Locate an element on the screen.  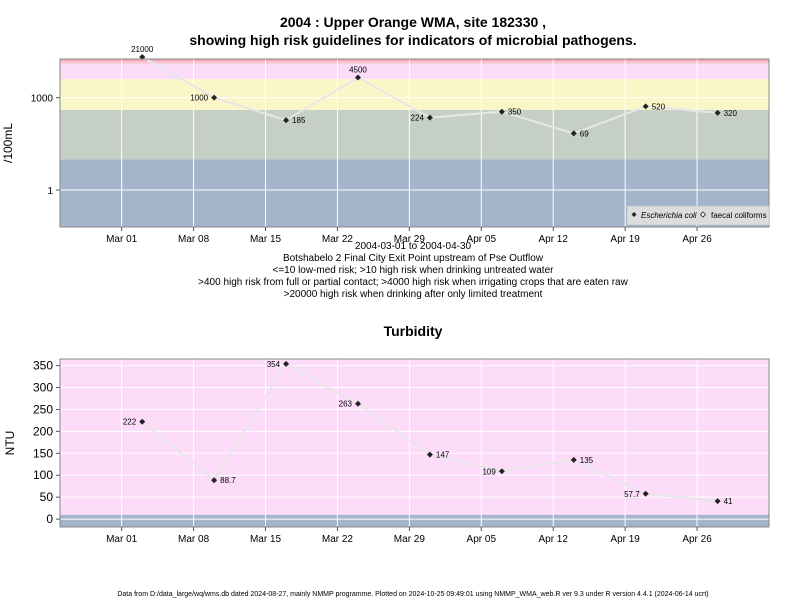
chart-title-turbidity: Turbidity is located at coordinates (413, 331).